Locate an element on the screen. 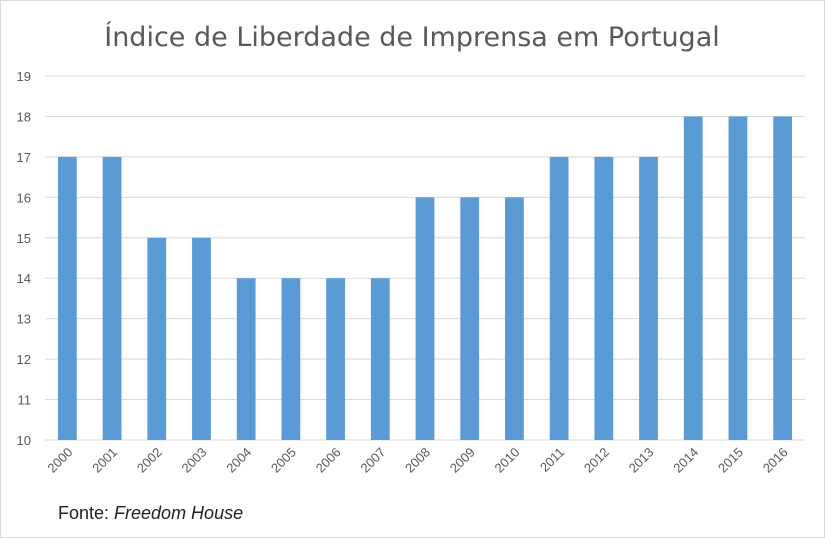  bar-2012 is located at coordinates (604, 298).